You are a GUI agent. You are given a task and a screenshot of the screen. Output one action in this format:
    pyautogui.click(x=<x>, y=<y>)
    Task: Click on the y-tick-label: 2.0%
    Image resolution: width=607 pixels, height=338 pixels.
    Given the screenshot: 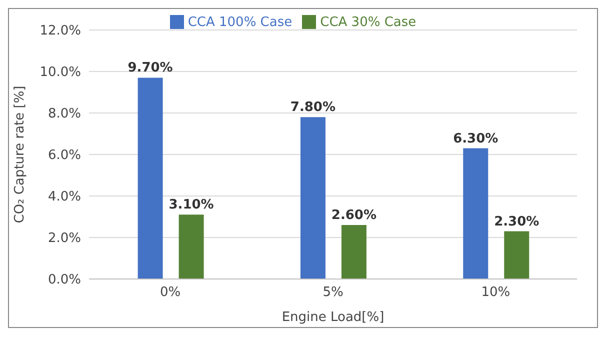 What is the action you would take?
    pyautogui.click(x=64, y=238)
    